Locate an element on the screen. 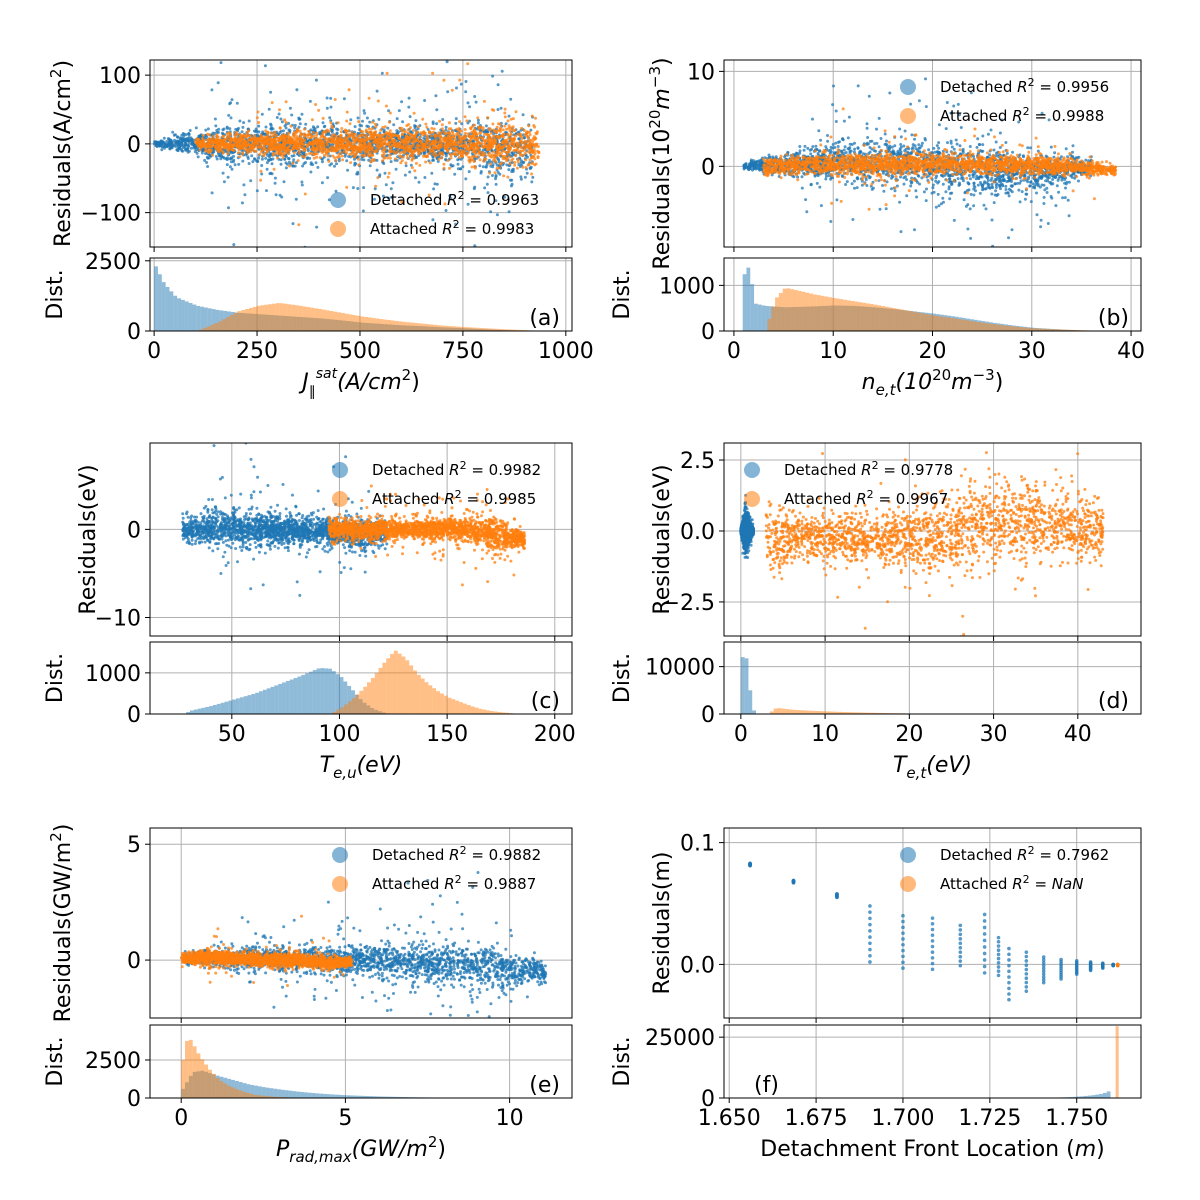 This screenshot has height=1200, width=1200. x-axis-label: J∥sat(A/cm2) is located at coordinates (359, 383).